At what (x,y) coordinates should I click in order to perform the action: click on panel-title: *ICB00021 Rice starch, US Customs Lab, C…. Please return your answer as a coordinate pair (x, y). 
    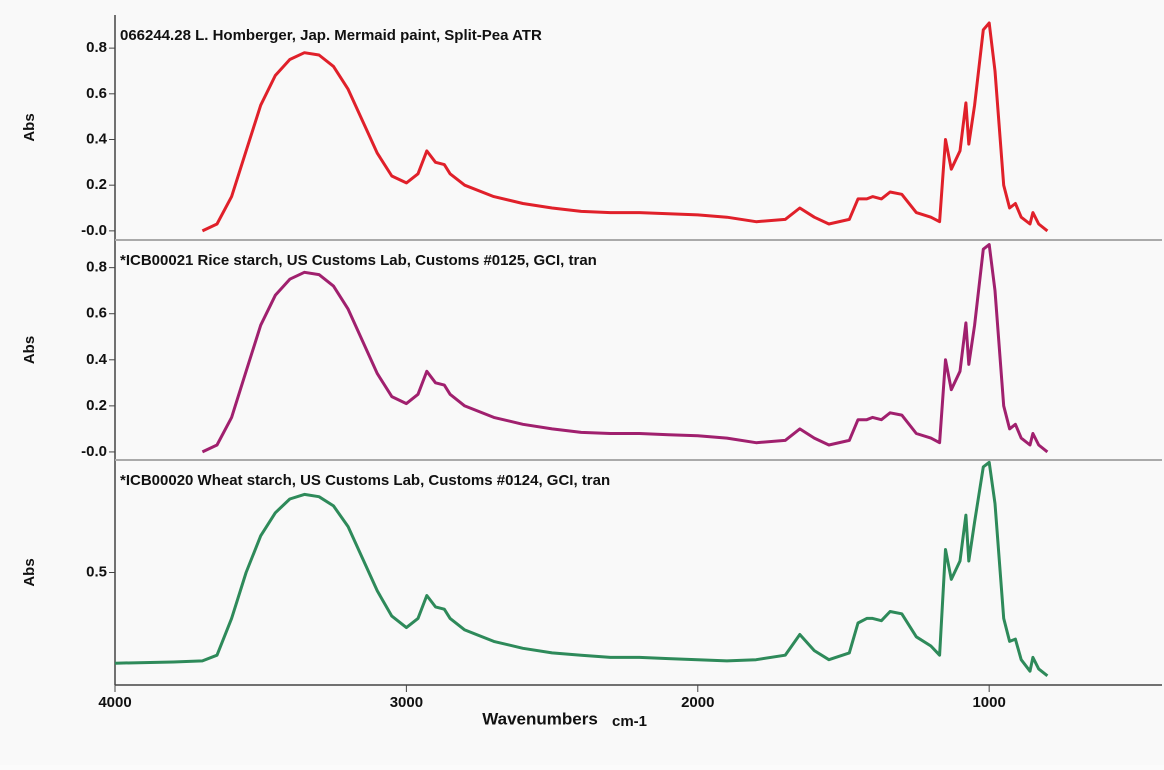
    Looking at the image, I should click on (358, 260).